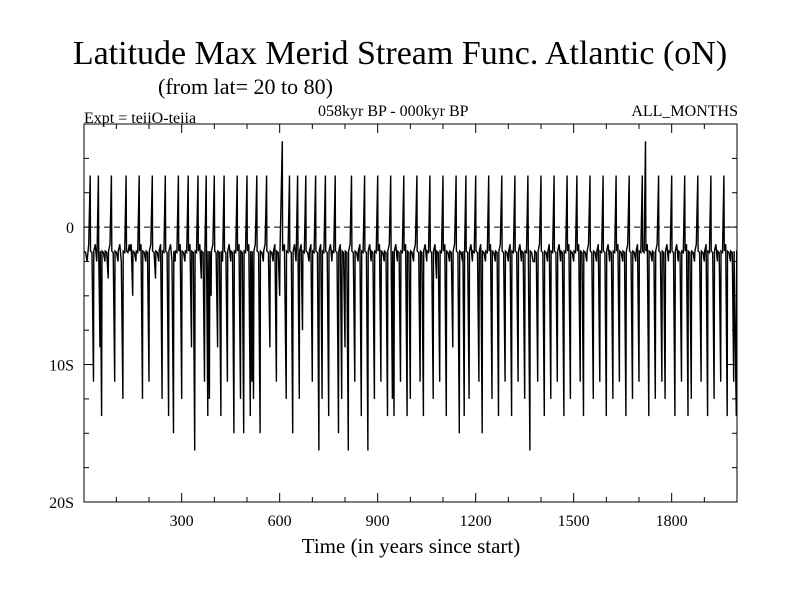 The width and height of the screenshot is (800, 600). Describe the element at coordinates (672, 521) in the screenshot. I see `x-tick-label: 1800` at that location.